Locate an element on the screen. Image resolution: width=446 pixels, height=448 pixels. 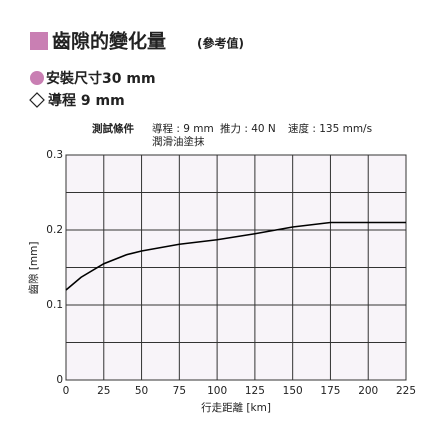
y-tick-label: 0.3 is located at coordinates (54, 155).